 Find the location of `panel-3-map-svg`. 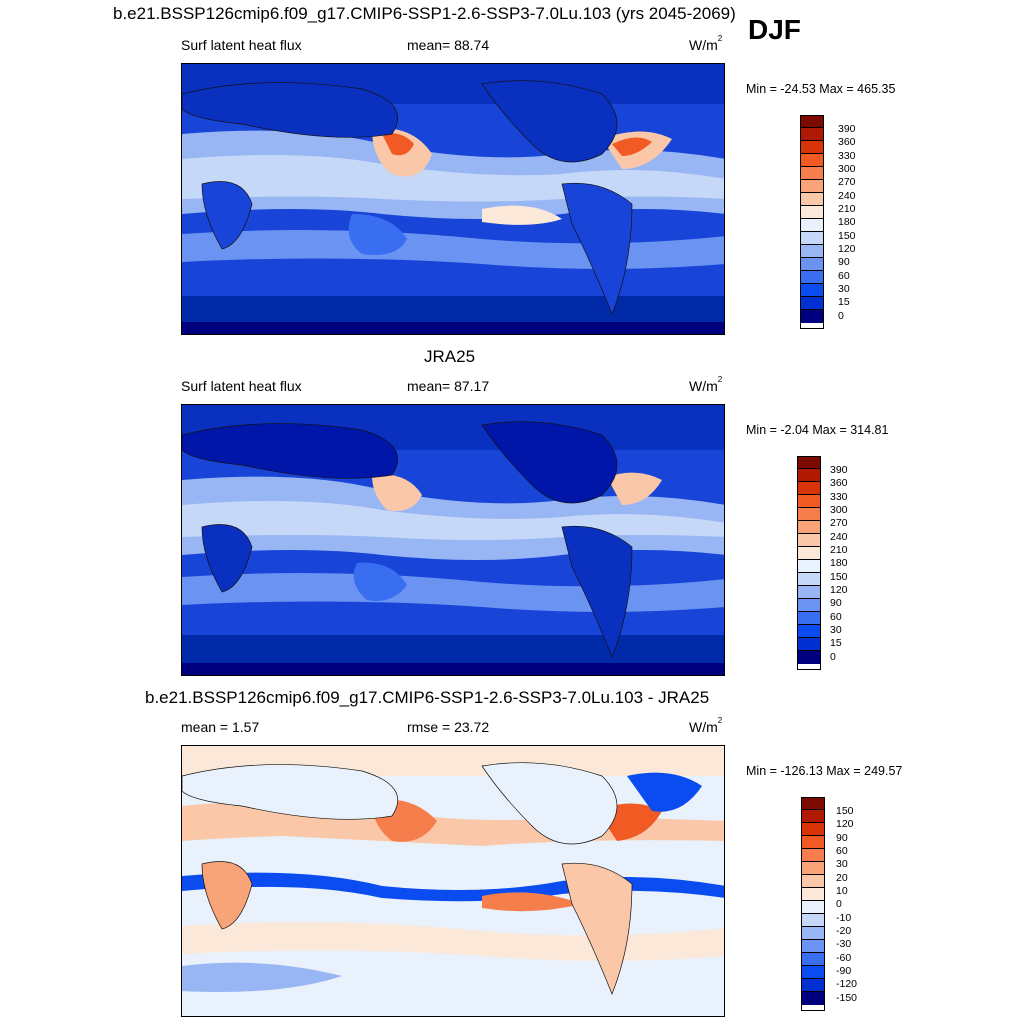

panel-3-map-svg is located at coordinates (453, 881).